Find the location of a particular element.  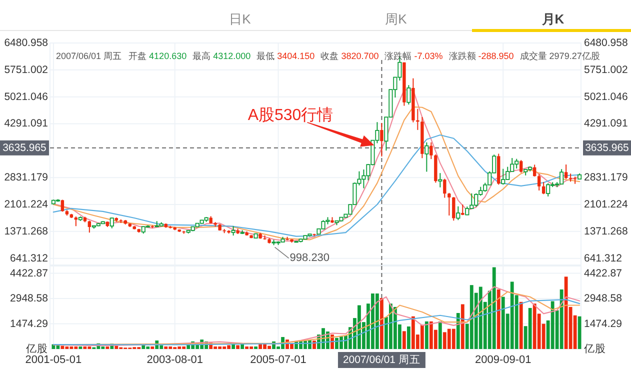

annotation: 涨跌额 is located at coordinates (462, 56).